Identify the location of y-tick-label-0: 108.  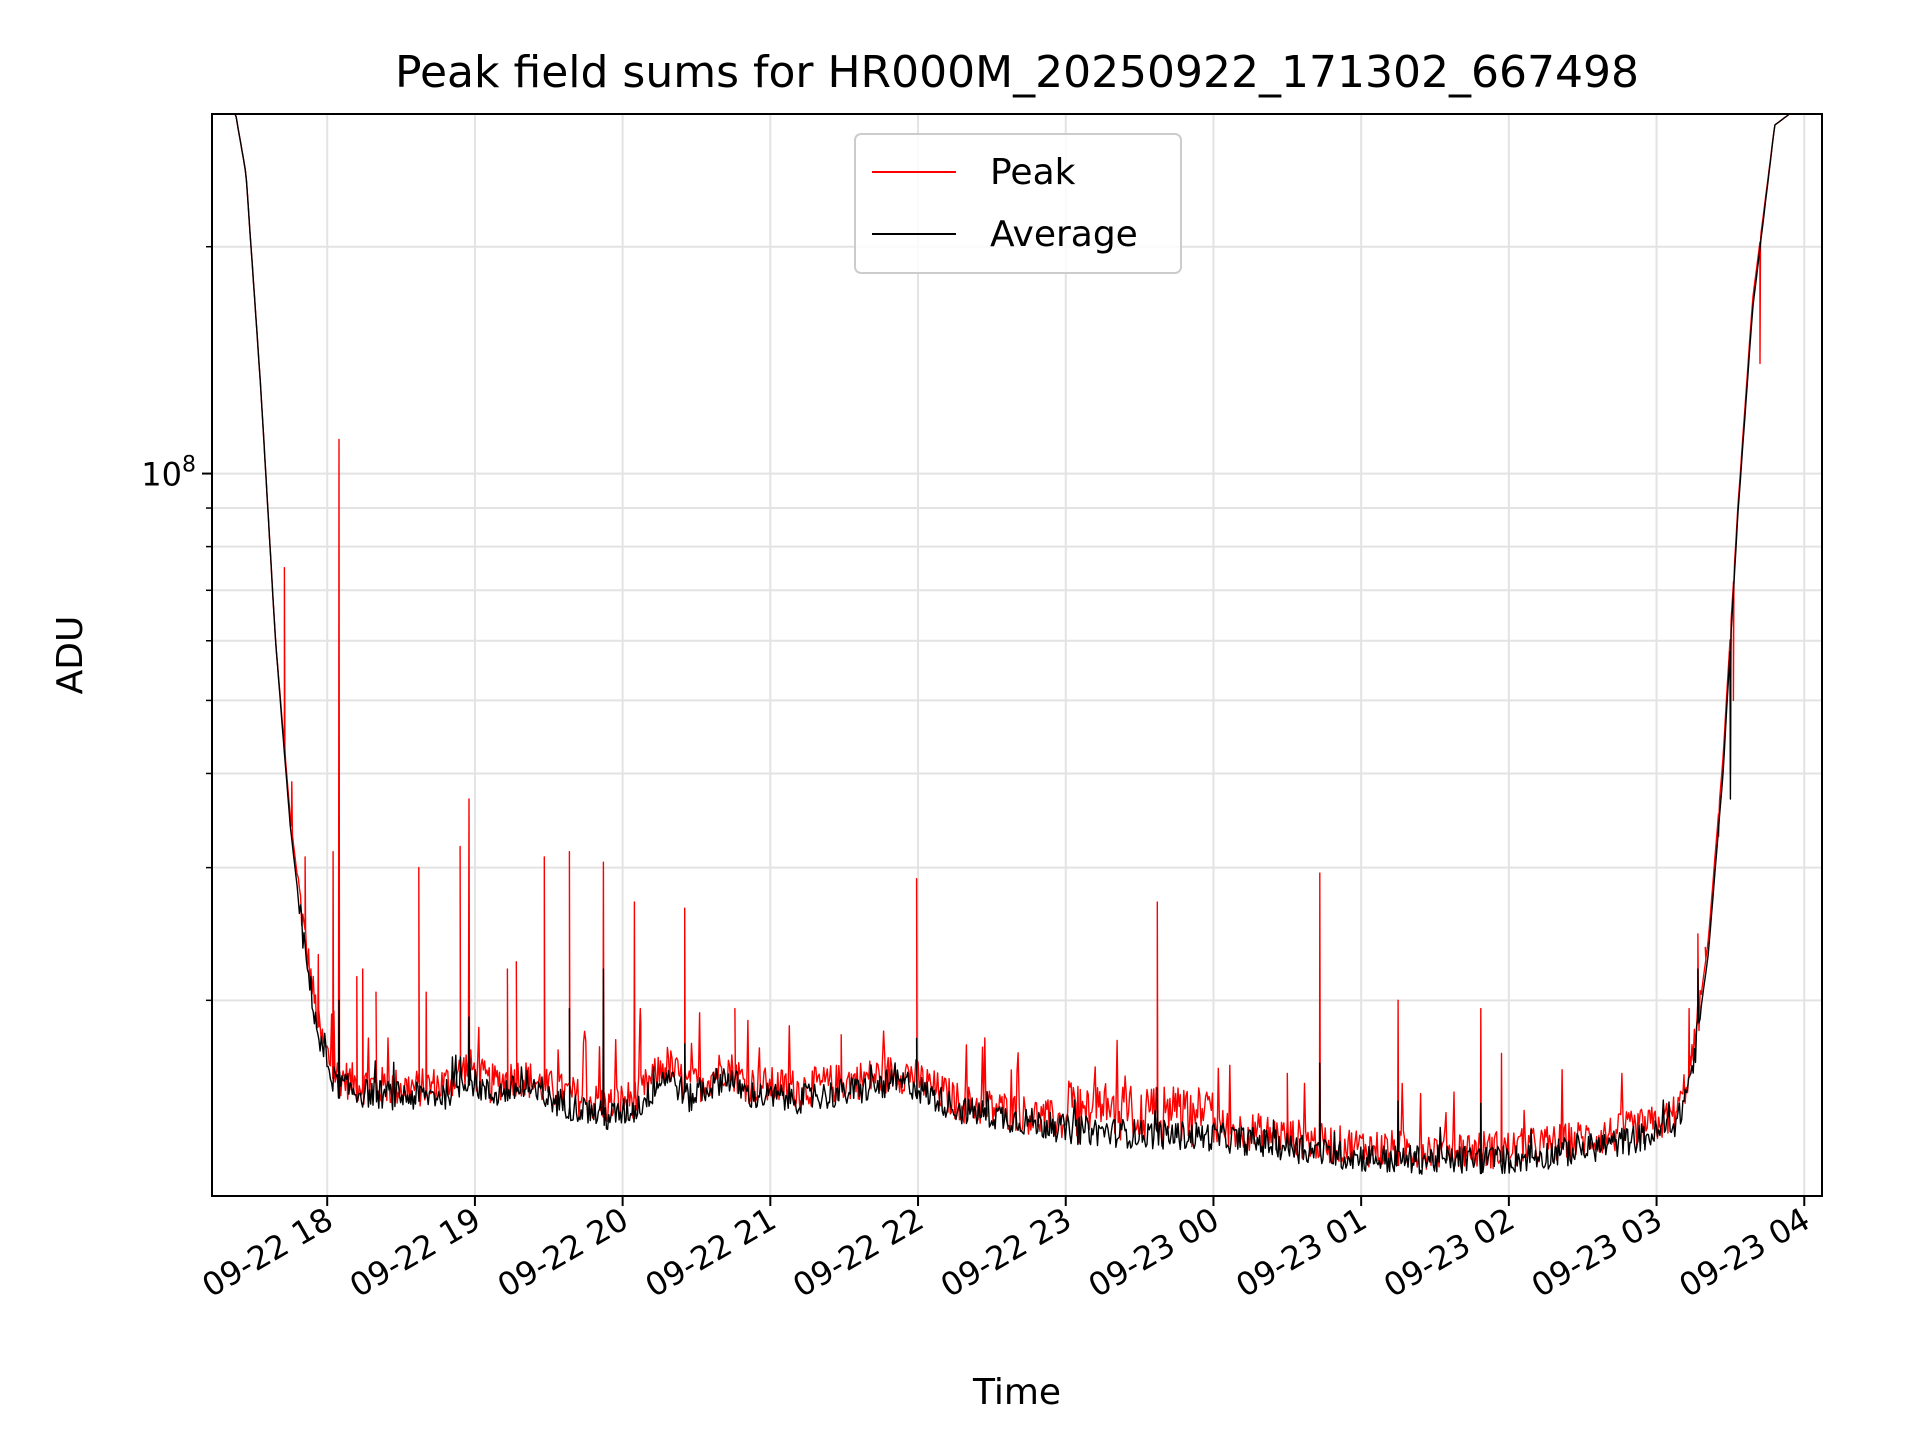
(168, 473).